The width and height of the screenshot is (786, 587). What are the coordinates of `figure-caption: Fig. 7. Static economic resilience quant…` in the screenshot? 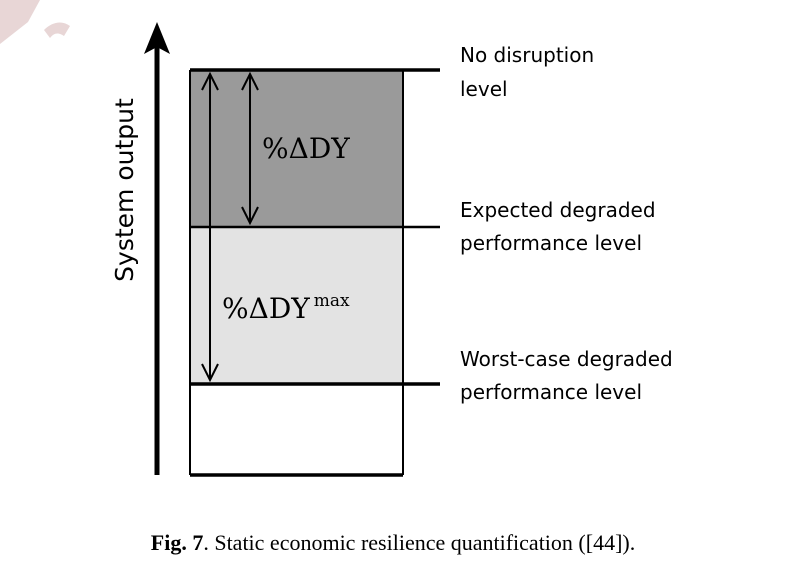 It's located at (393, 543).